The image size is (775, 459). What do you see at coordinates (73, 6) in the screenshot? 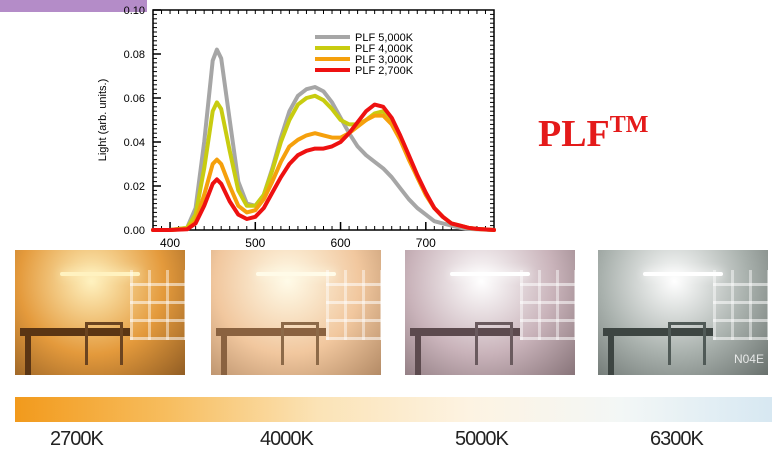
I see `corner-tab` at bounding box center [73, 6].